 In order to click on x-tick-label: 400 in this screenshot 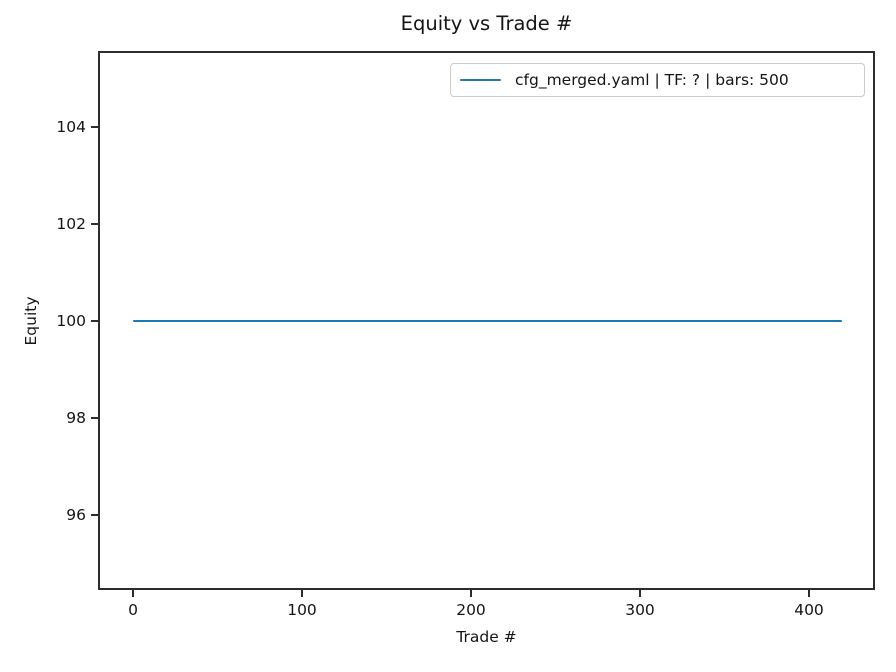, I will do `click(809, 610)`.